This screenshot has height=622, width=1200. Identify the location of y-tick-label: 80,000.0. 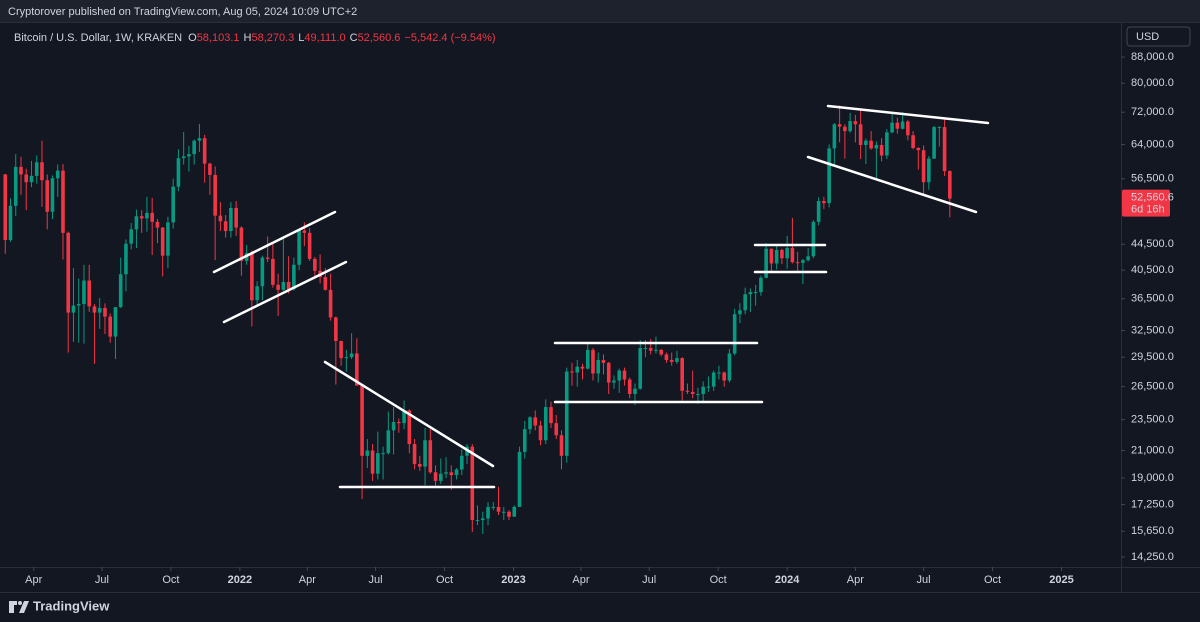
(1152, 83).